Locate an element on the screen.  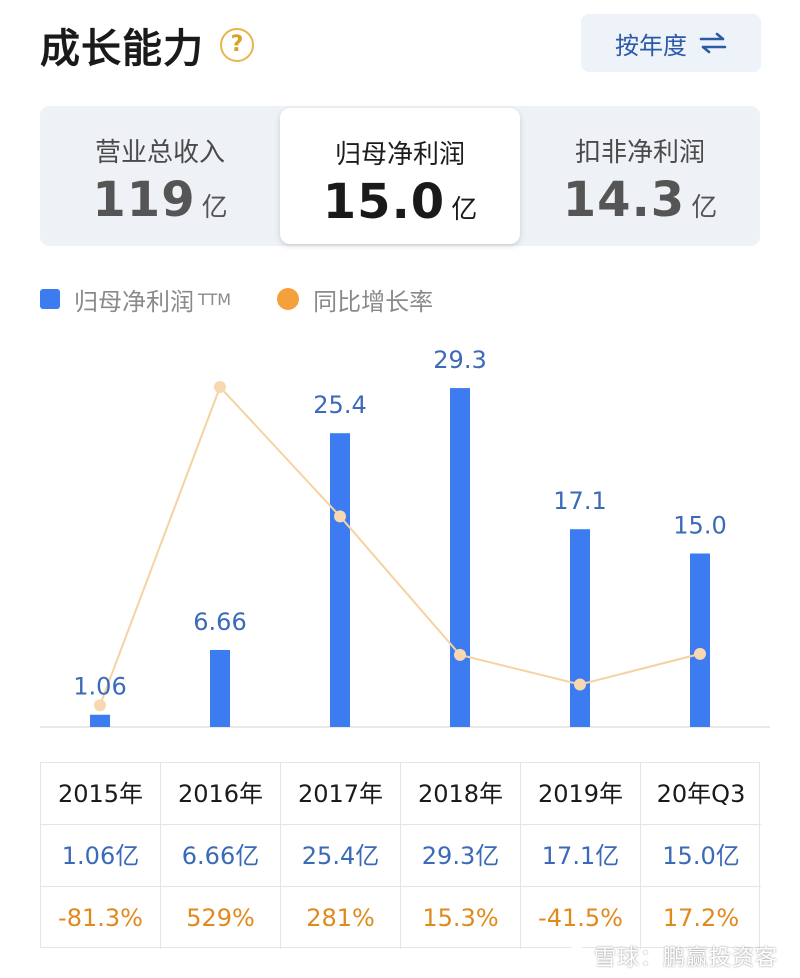
legend-line-label: 同比增长率 is located at coordinates (373, 301).